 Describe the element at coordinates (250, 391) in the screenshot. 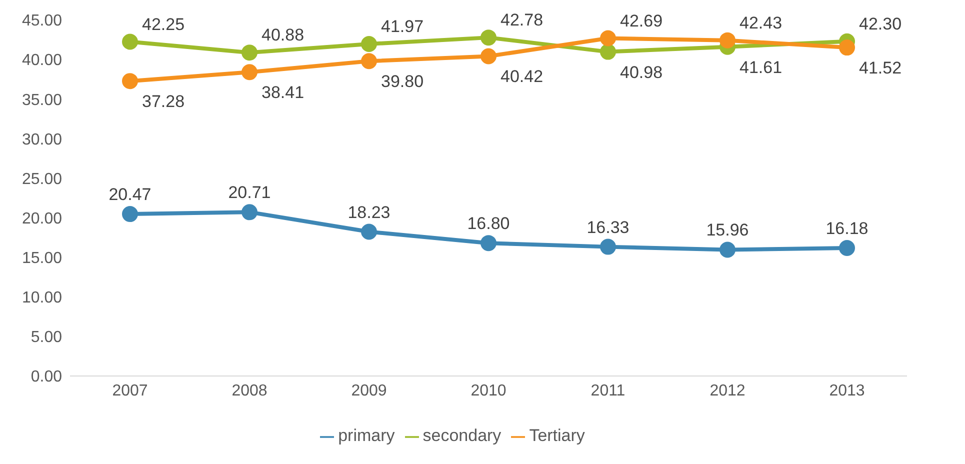

I see `x-tick-label: 2008` at that location.